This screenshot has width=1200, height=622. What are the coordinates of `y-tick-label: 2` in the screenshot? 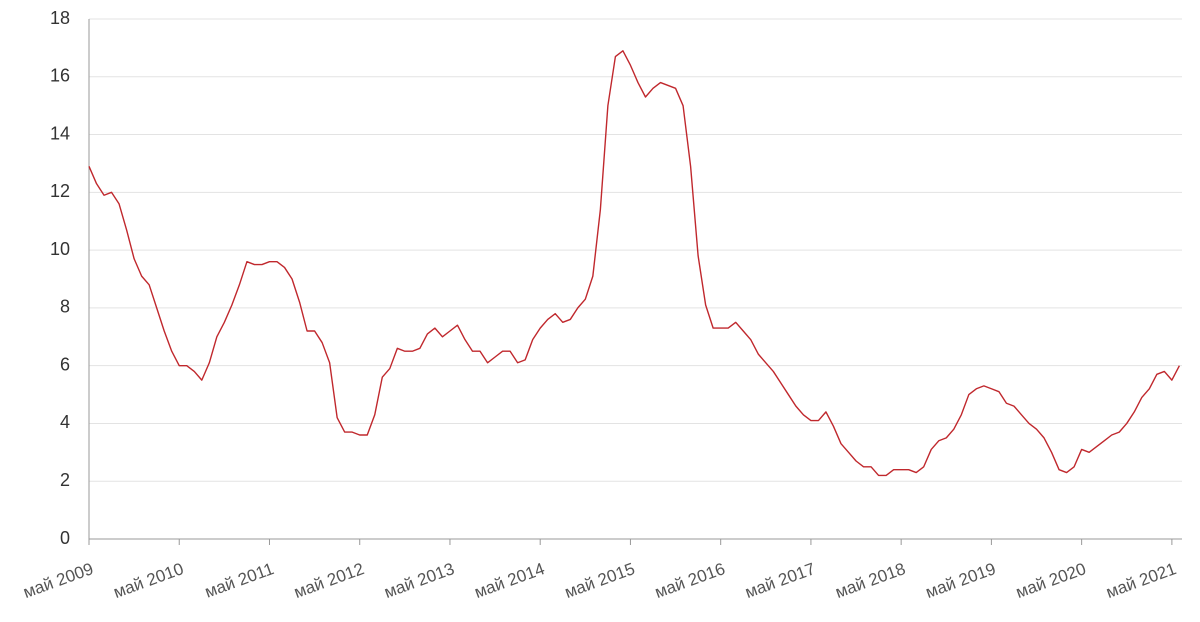 It's located at (65, 480).